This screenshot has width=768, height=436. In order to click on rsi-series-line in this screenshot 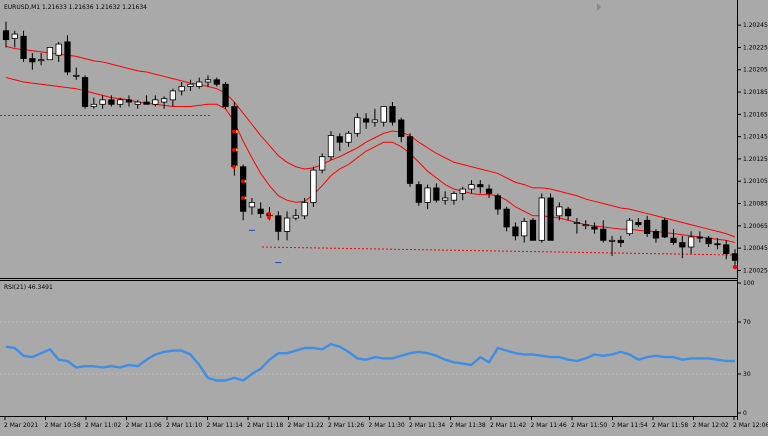, I will do `click(370, 362)`.